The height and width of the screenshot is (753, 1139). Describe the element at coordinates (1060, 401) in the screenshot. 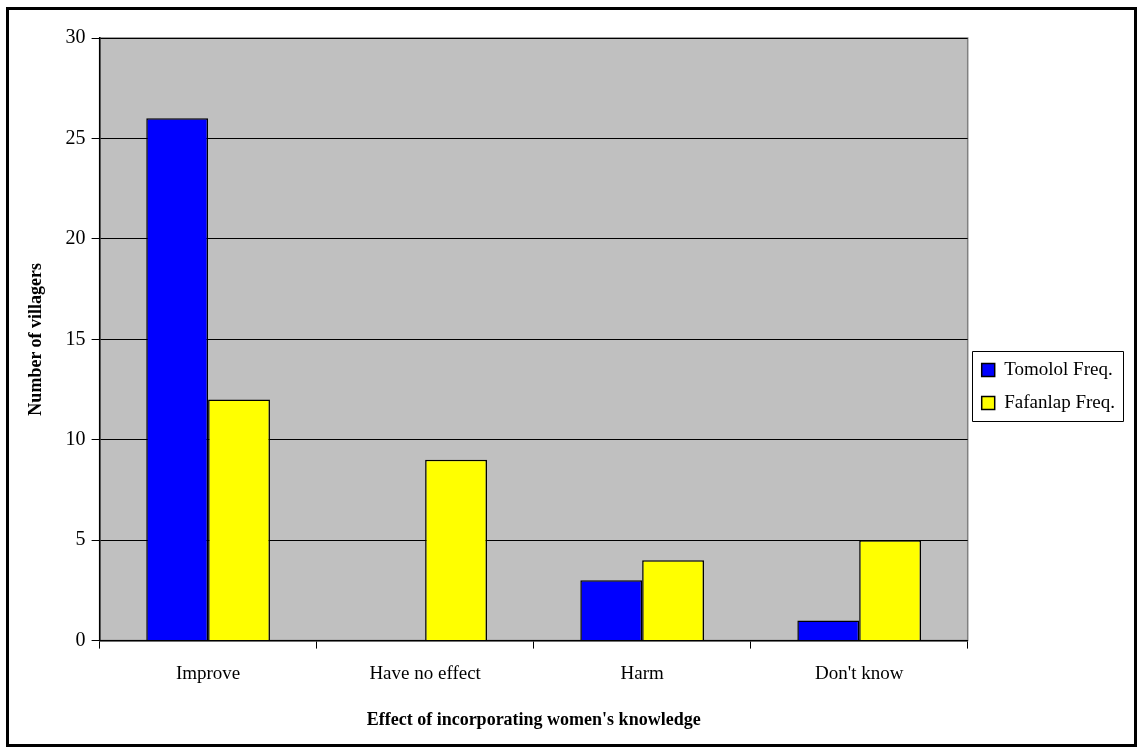

I see `legend-label: Fafanlap Freq.` at that location.